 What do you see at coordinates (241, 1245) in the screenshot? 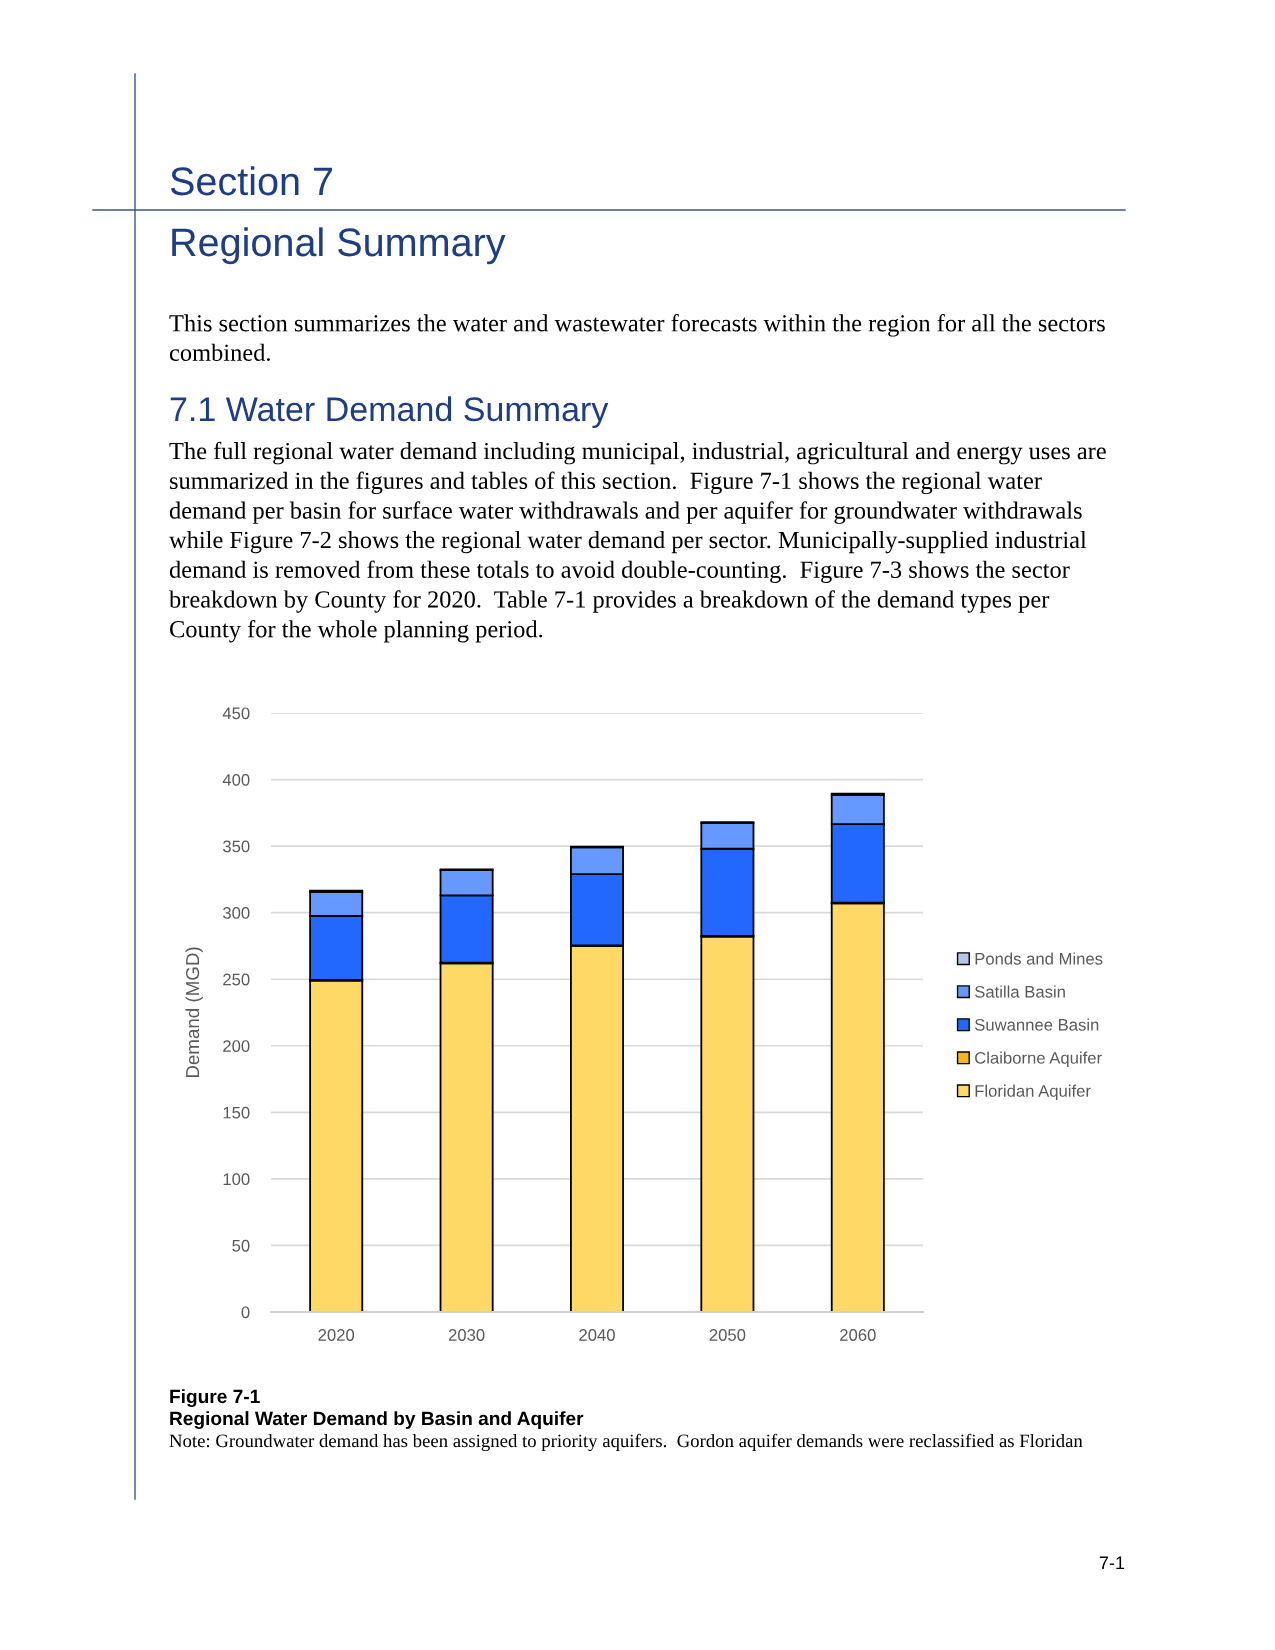
I see `y-tick-label: 50` at bounding box center [241, 1245].